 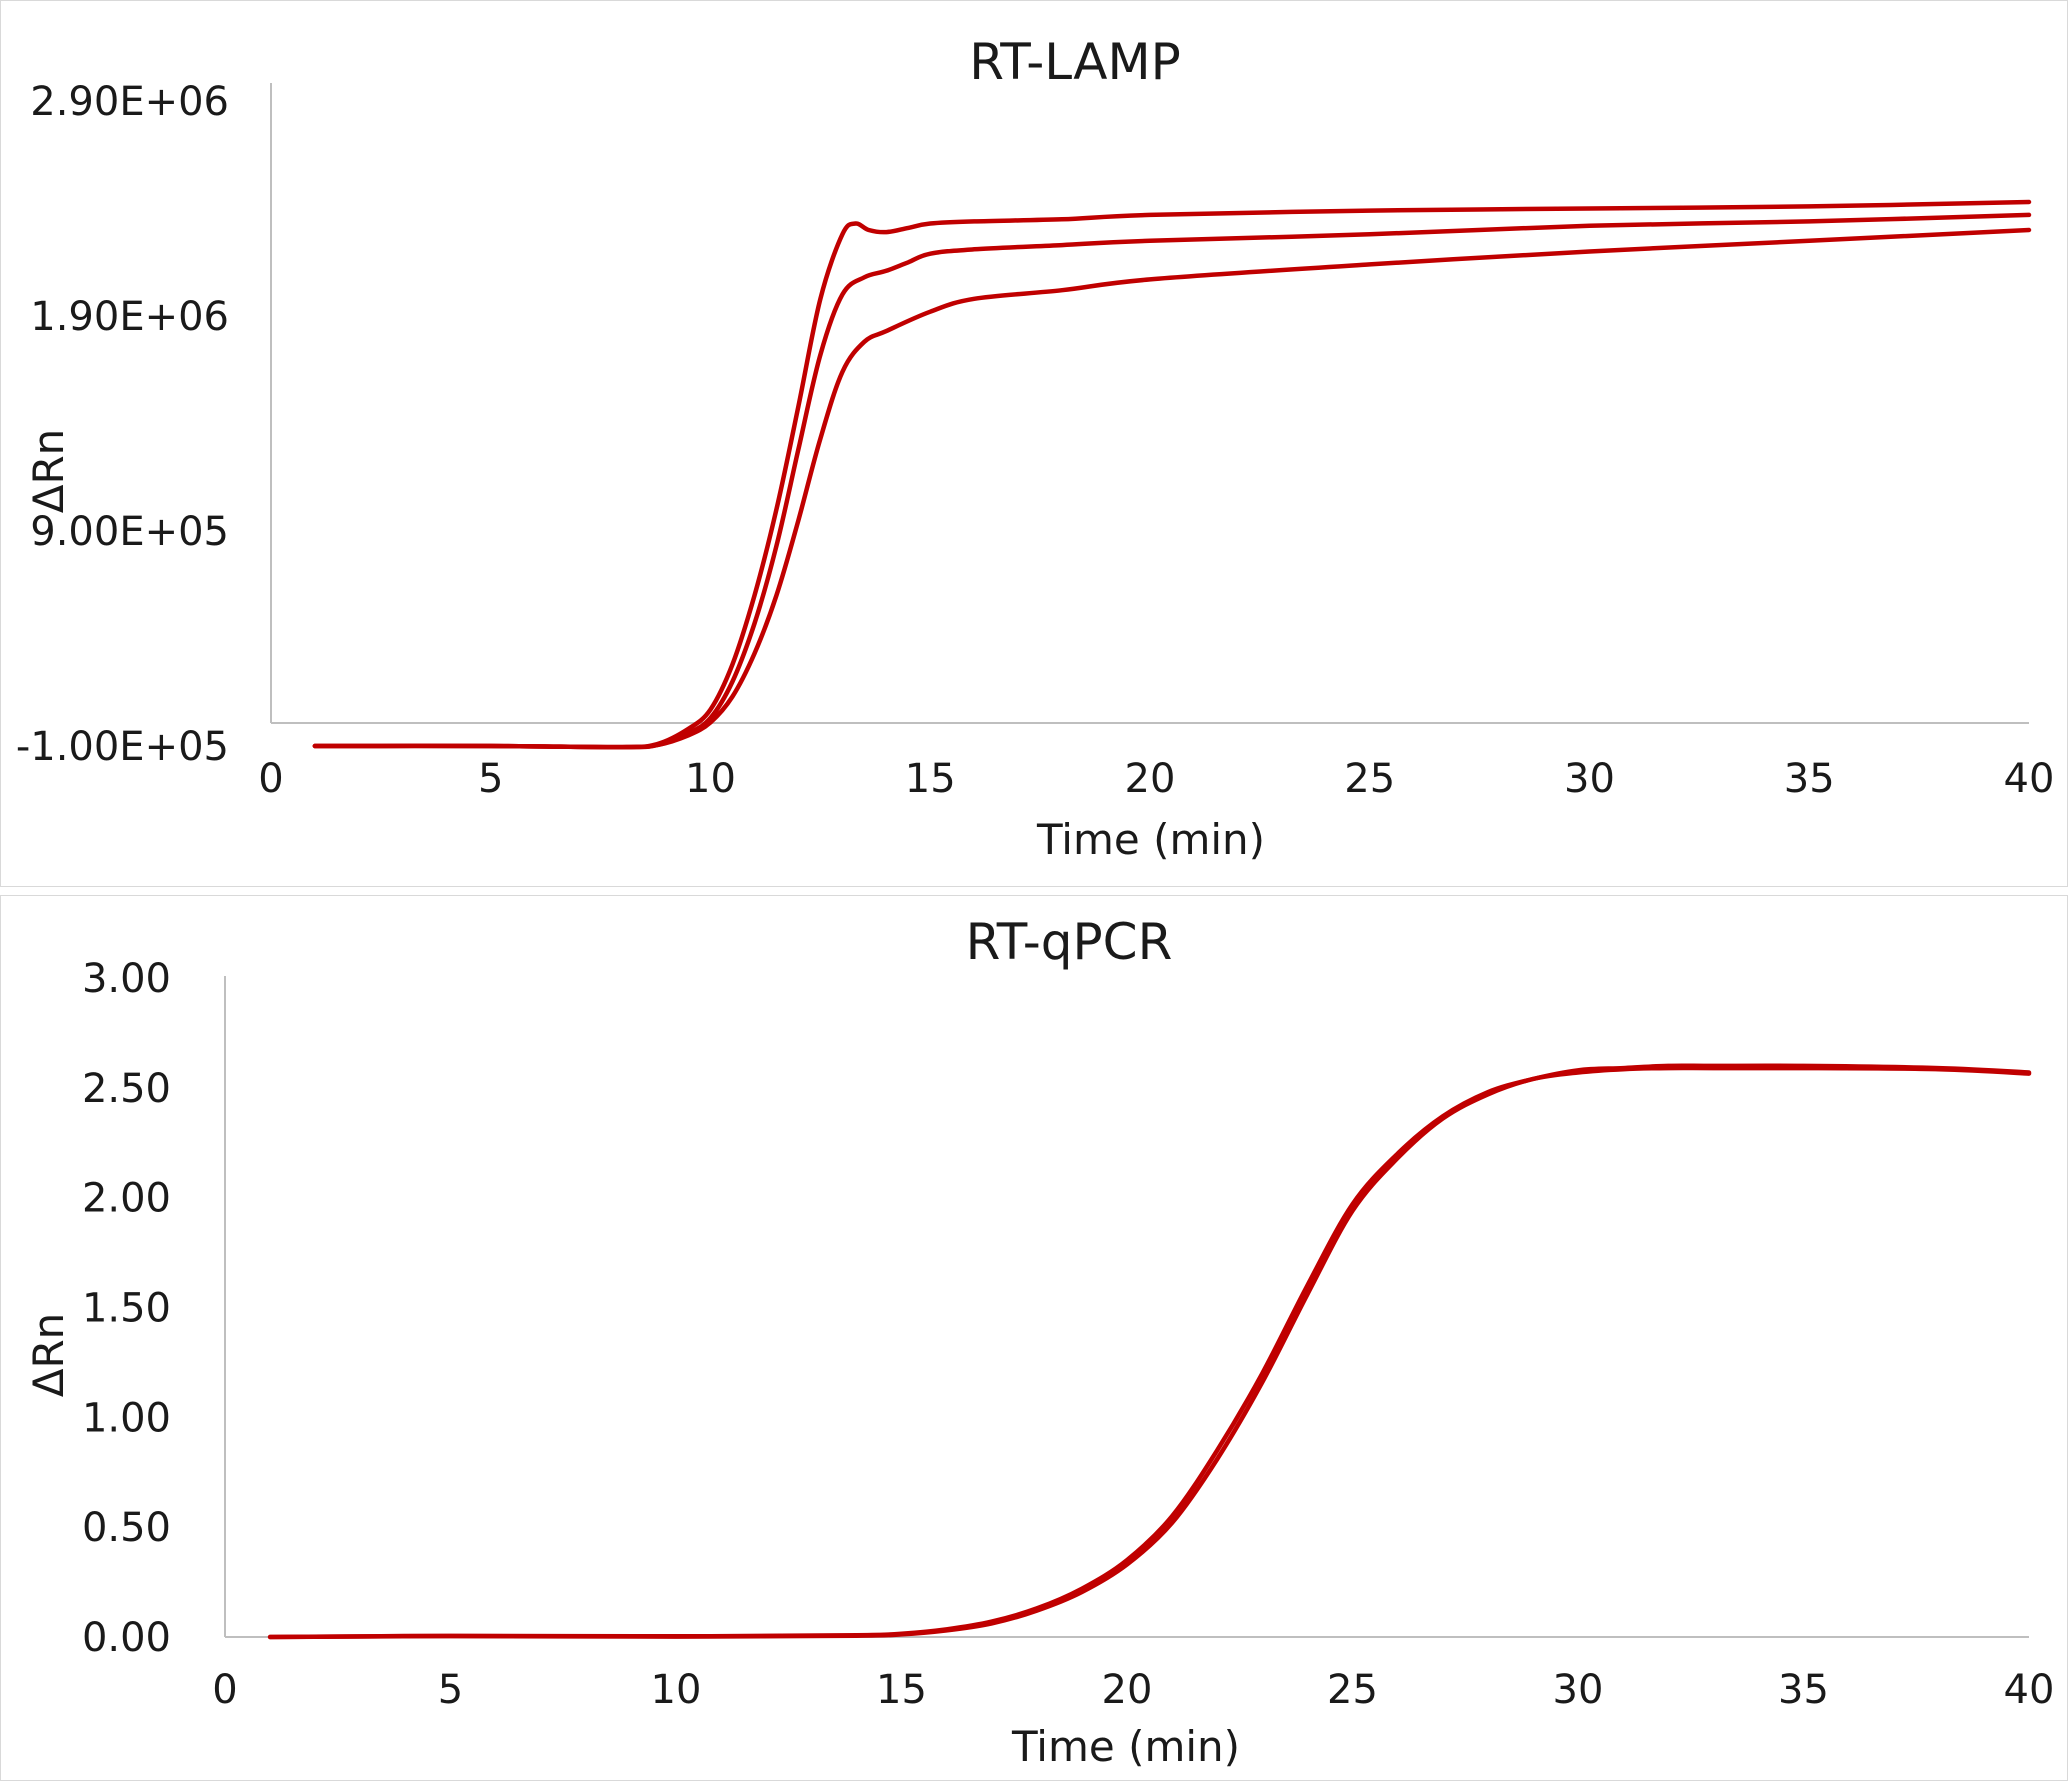 What do you see at coordinates (122, 424) in the screenshot?
I see `y-tick-labels: -1.00E+05 9.00E+05 1.90E+06 2.90E+06` at bounding box center [122, 424].